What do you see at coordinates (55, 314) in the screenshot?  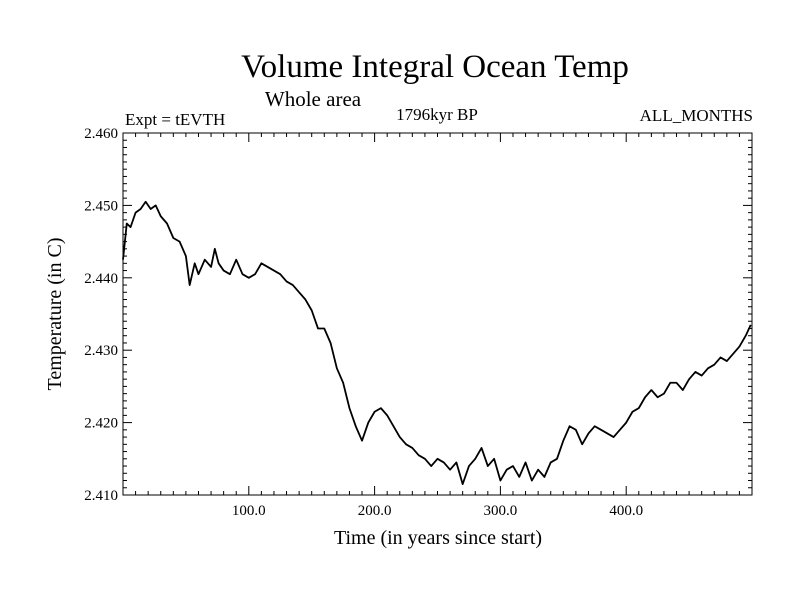 I see `y-axis-label: Temperature (in C)` at bounding box center [55, 314].